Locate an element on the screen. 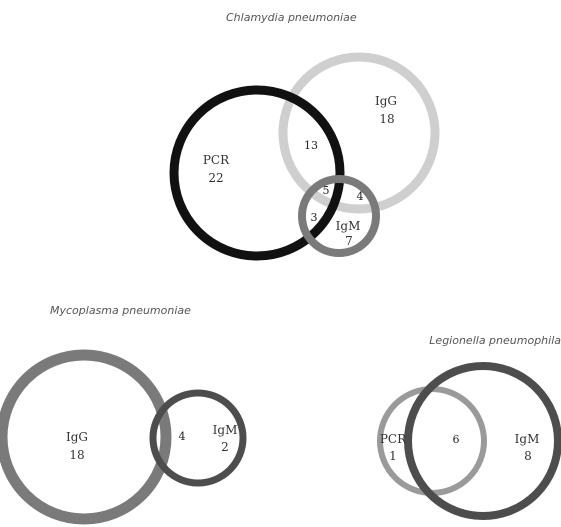 The height and width of the screenshot is (527, 561). count-mycoplasma-igg: 18 is located at coordinates (76, 455).